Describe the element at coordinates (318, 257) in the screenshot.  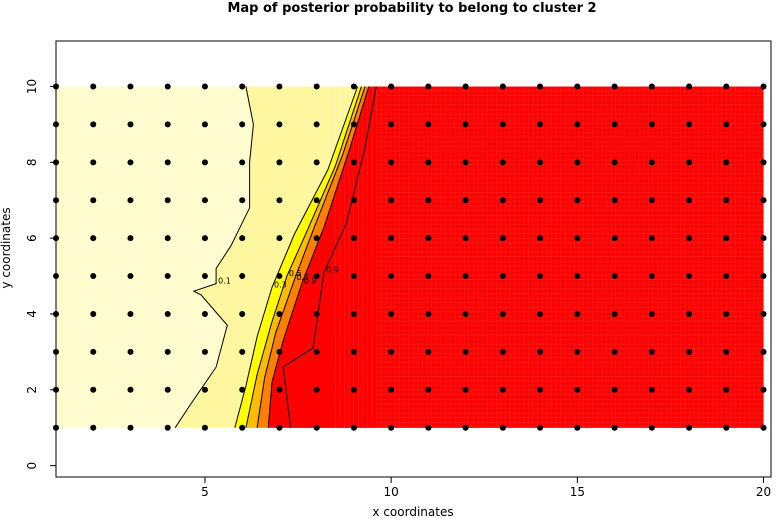
I see `contour-line-0.9` at that location.